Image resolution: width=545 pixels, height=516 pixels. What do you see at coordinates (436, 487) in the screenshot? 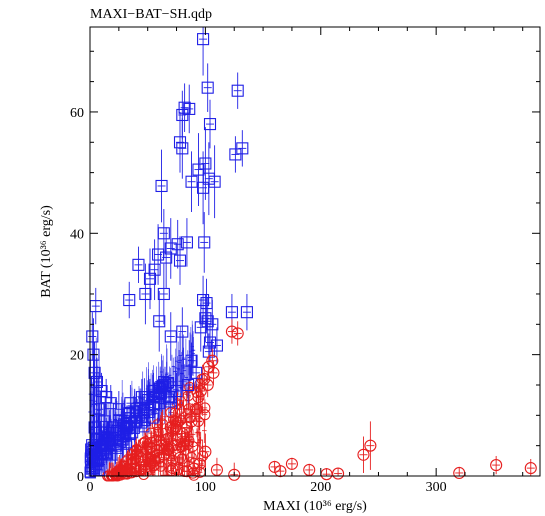
I see `x-tick-label: 300` at bounding box center [436, 487].